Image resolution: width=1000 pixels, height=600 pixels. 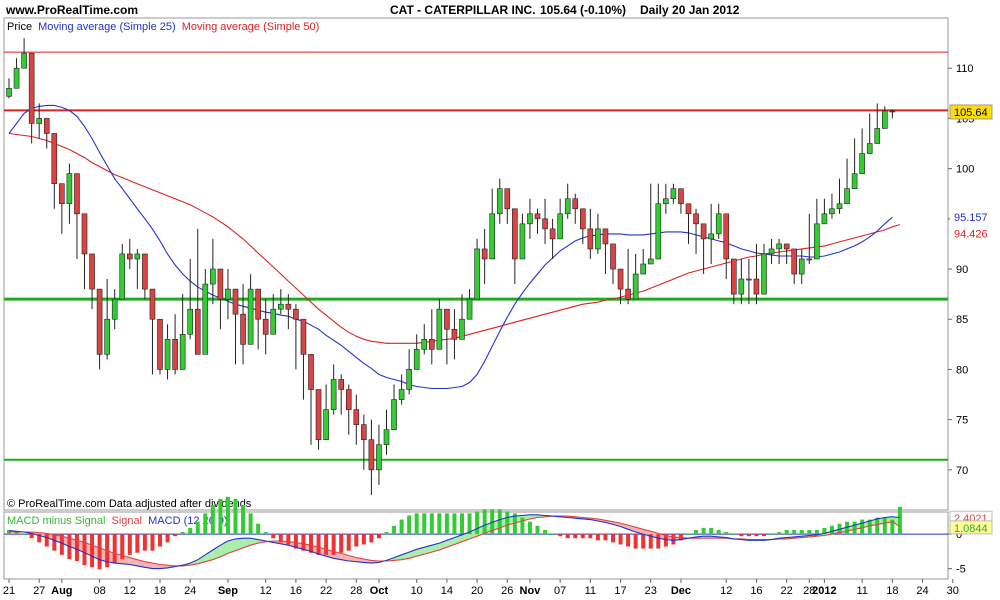 I want to click on macd-line, so click(x=454, y=542).